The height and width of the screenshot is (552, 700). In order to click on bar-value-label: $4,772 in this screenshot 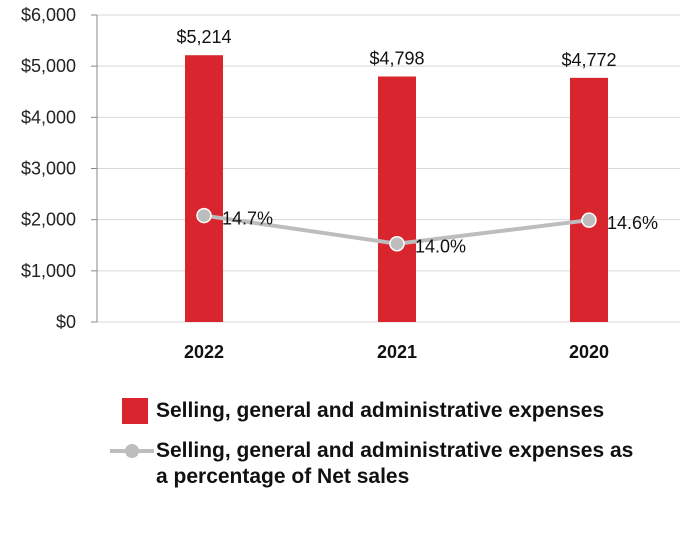, I will do `click(588, 60)`.